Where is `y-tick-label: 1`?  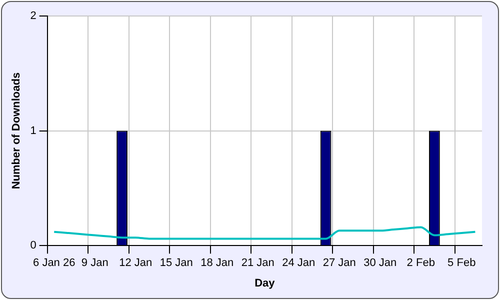 y-tick-label: 1 is located at coordinates (33, 130).